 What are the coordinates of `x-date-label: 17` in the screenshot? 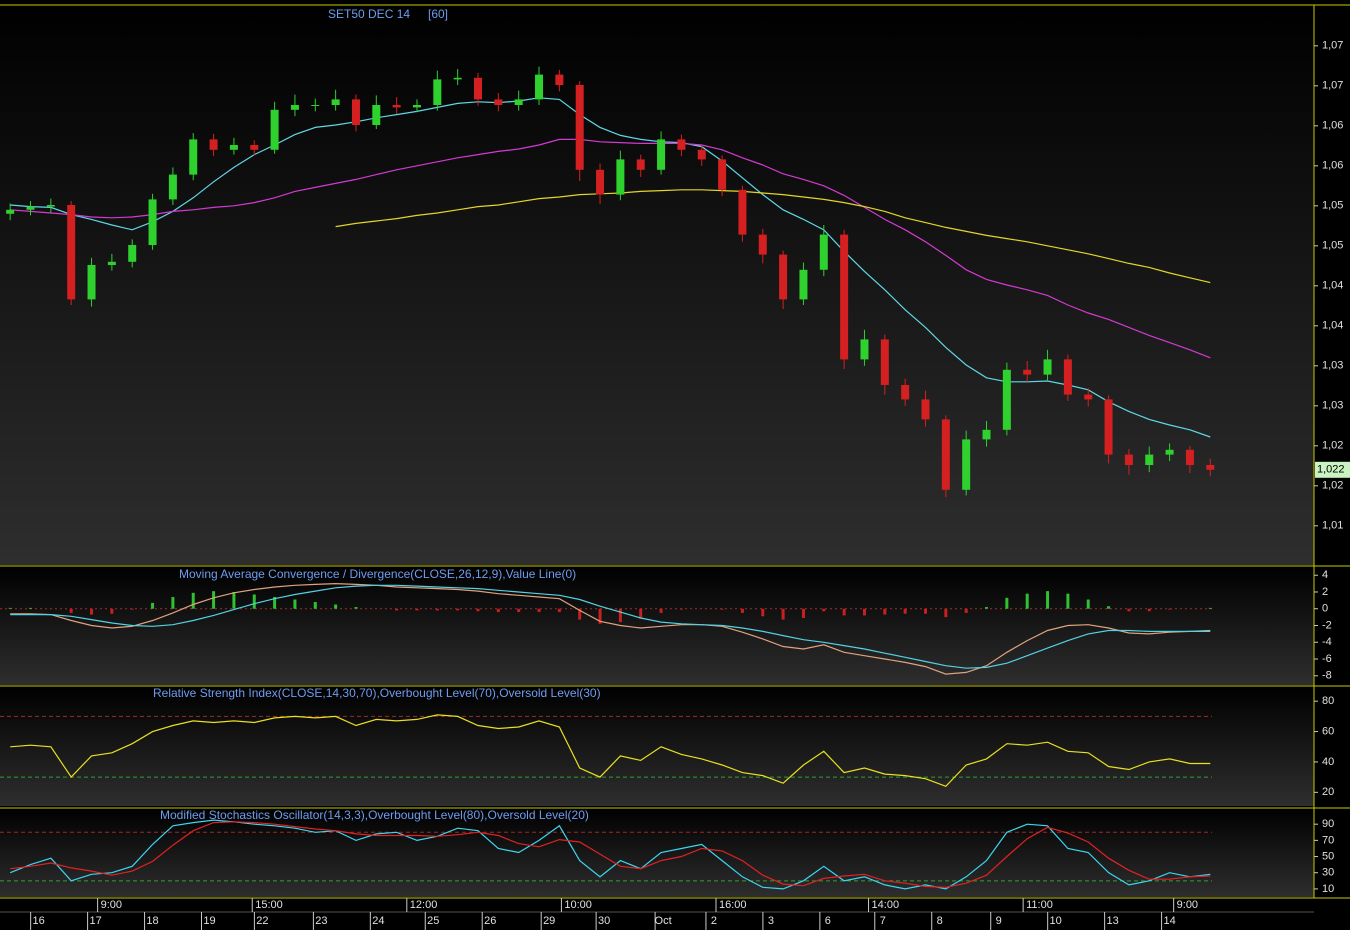 It's located at (95, 921).